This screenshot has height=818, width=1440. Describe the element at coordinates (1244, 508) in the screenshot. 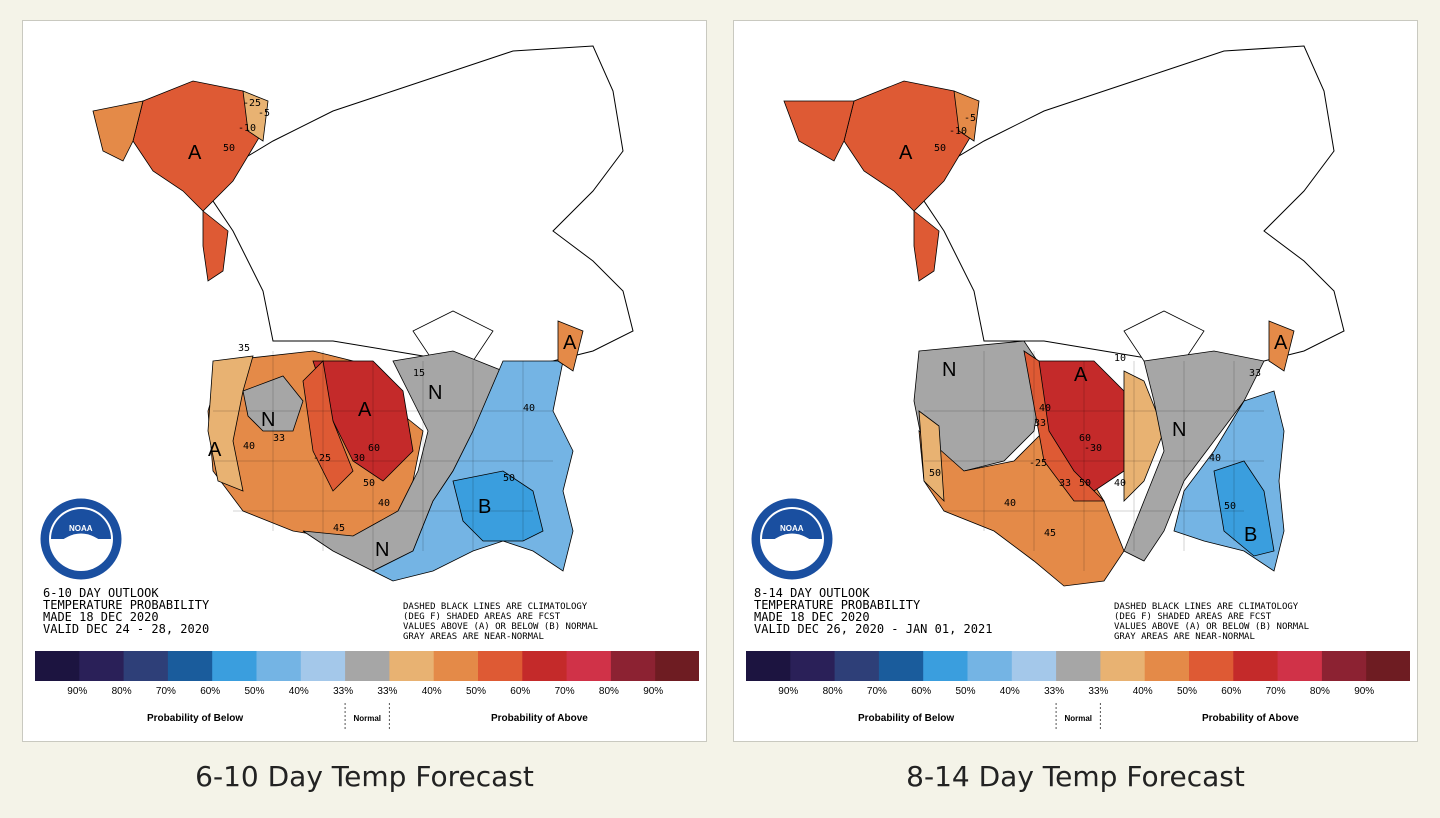

I see `southeast-below` at that location.